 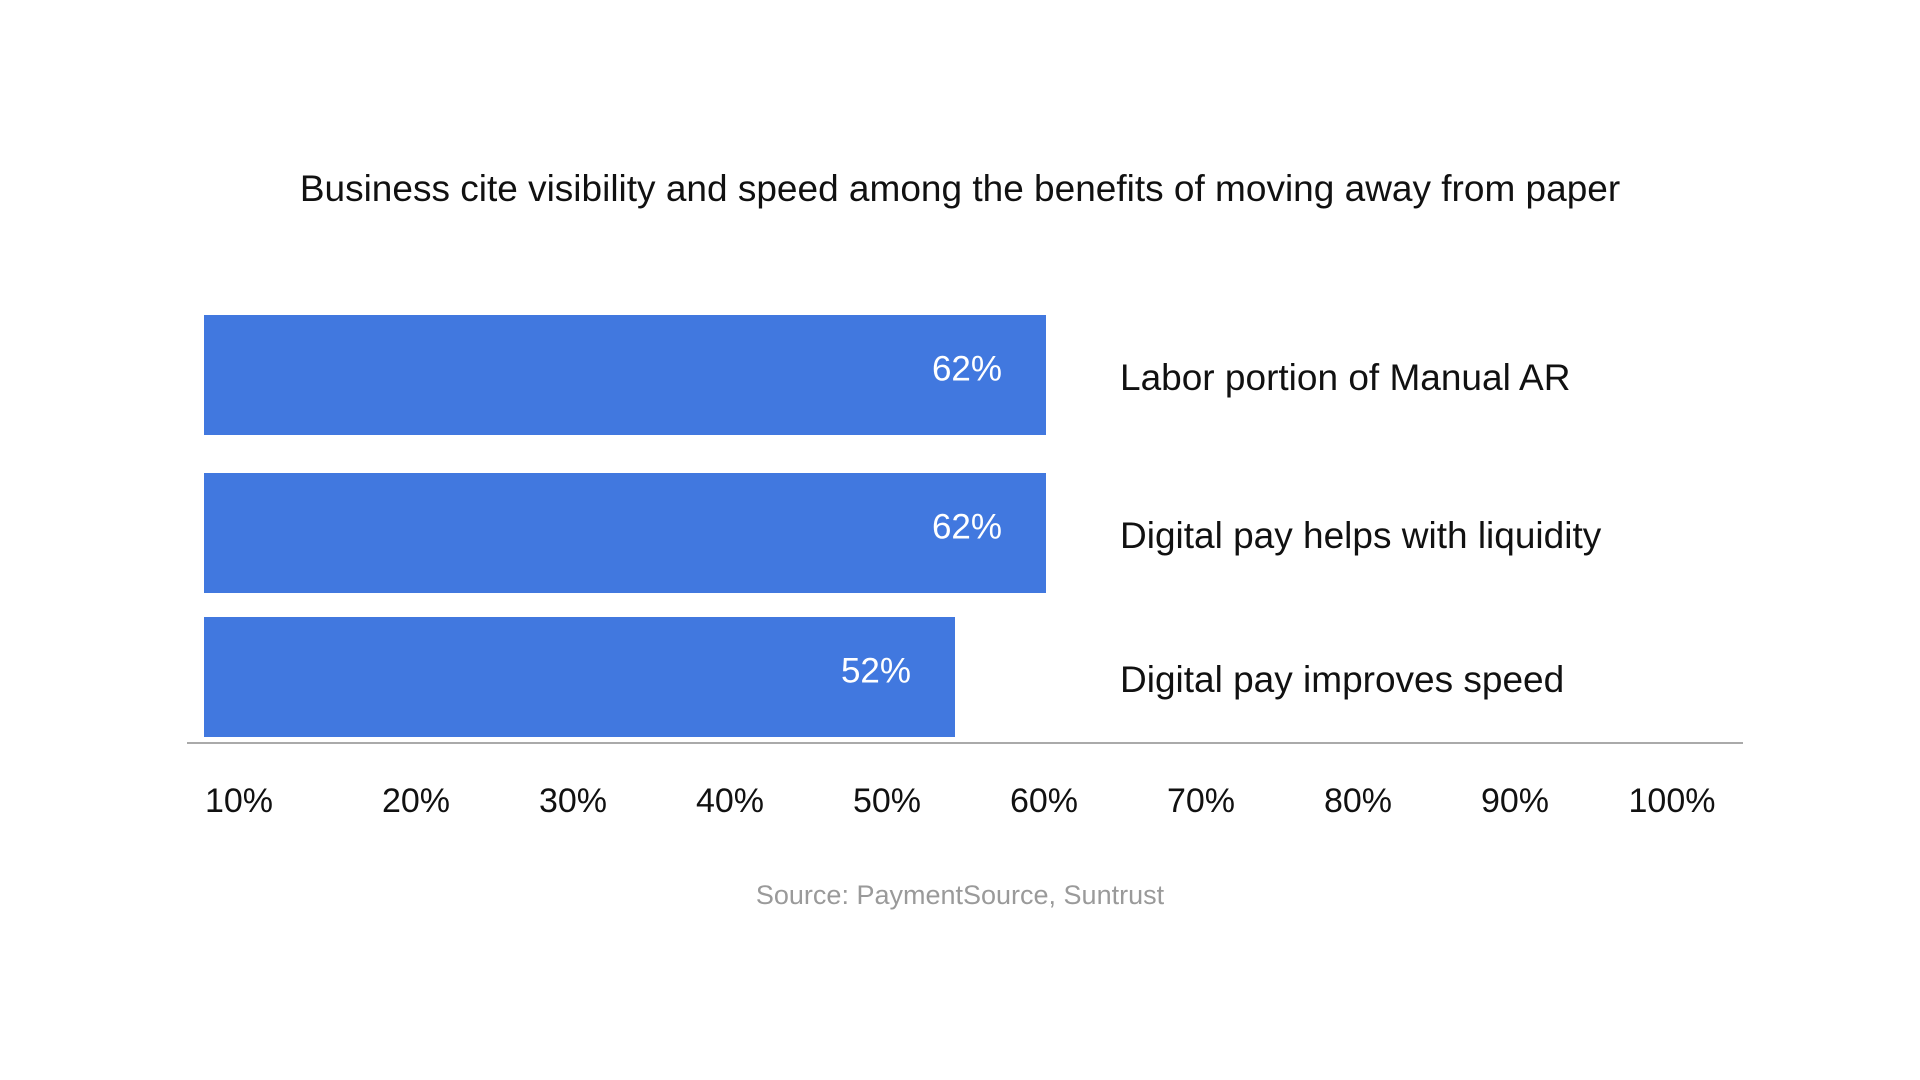 I want to click on x-tick-label: 80%, so click(x=1358, y=801).